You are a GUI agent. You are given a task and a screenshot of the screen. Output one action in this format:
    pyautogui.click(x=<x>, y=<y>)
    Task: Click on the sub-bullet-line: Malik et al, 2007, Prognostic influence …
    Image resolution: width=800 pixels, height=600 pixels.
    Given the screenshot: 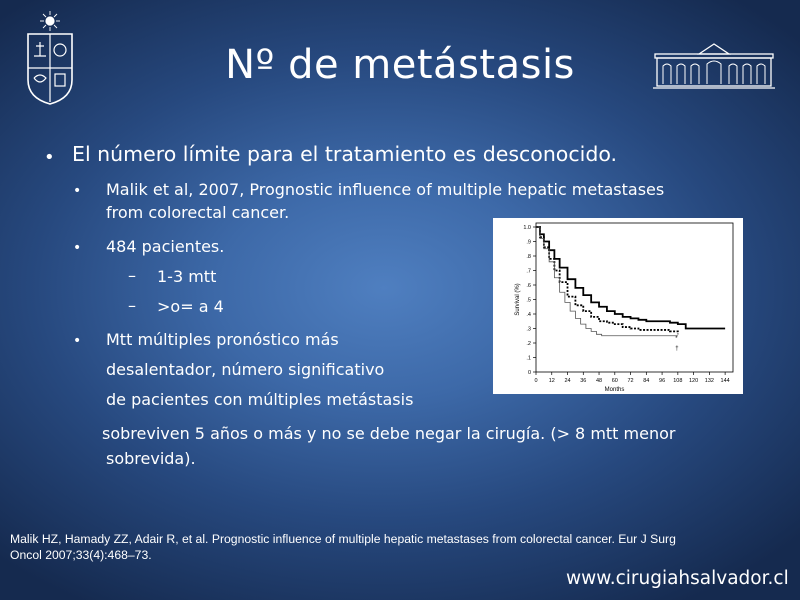 What is the action you would take?
    pyautogui.click(x=385, y=189)
    